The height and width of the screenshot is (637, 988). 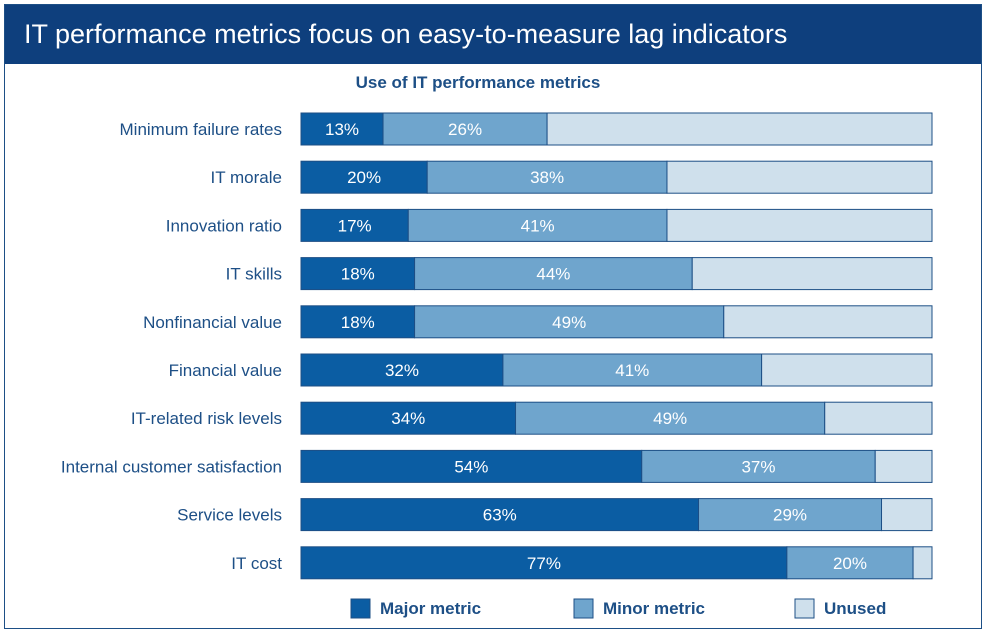 What do you see at coordinates (903, 466) in the screenshot?
I see `bar-unused-internal-customer-satisfaction` at bounding box center [903, 466].